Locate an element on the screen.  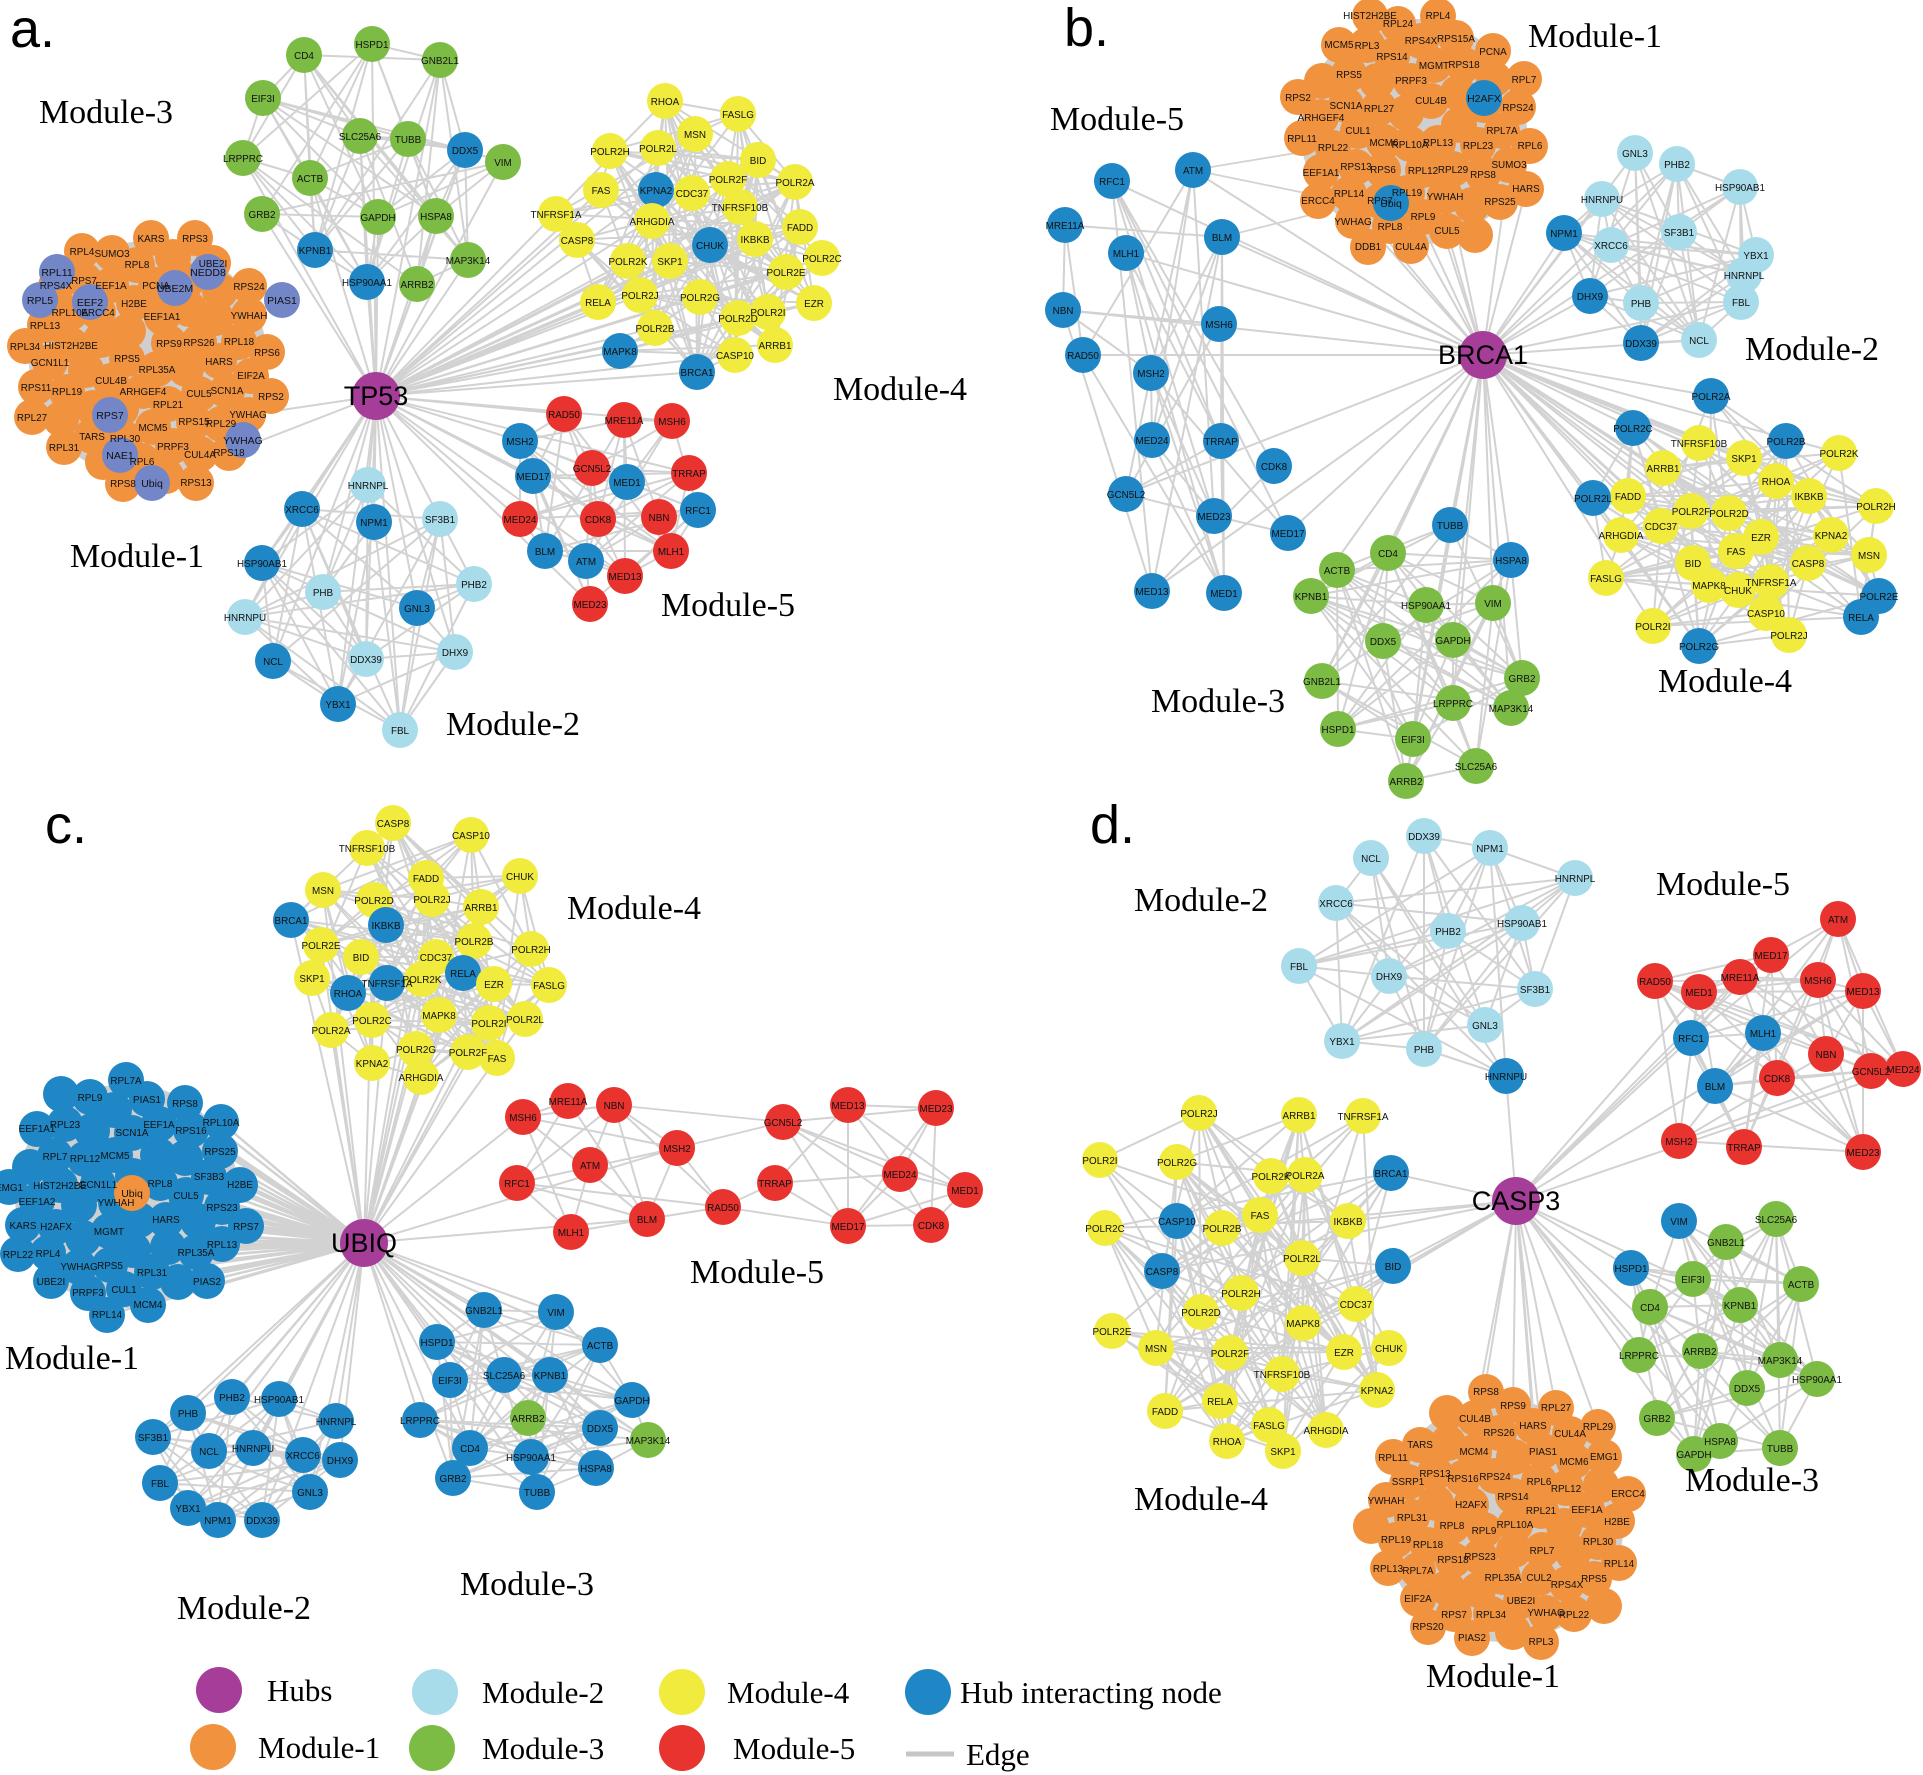
svg-text: RPS3 is located at coordinates (195, 239).